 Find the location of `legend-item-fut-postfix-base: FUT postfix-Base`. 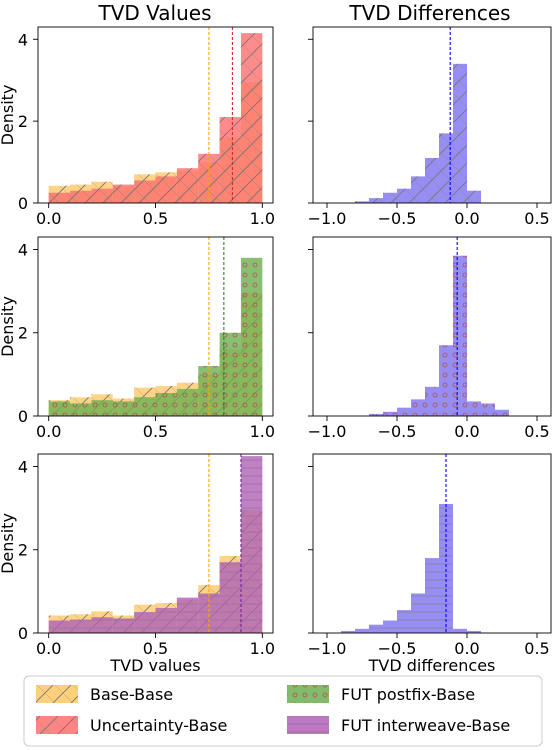

legend-item-fut-postfix-base: FUT postfix-Base is located at coordinates (381, 694).